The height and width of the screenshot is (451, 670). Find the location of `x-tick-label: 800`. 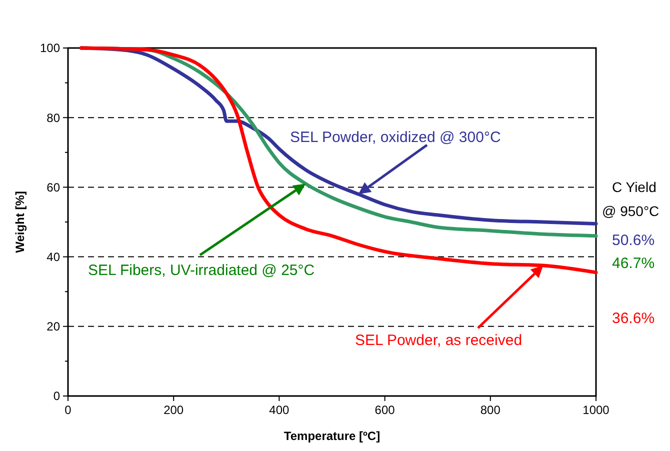

x-tick-label: 800 is located at coordinates (490, 410).